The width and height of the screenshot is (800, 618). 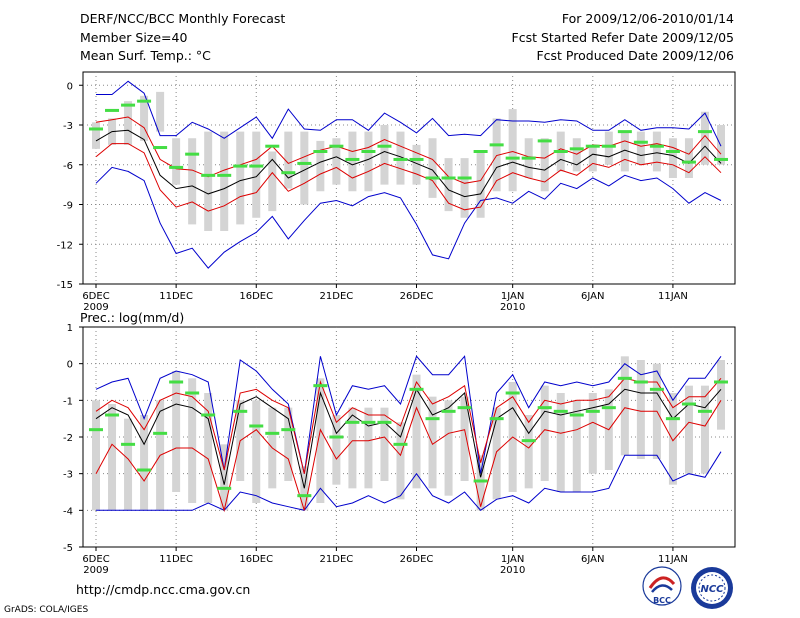 What do you see at coordinates (65, 245) in the screenshot?
I see `y-tick-label: -12` at bounding box center [65, 245].